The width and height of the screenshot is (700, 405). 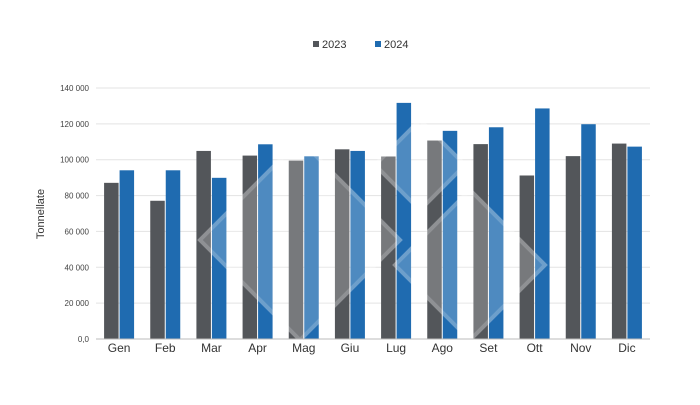 I want to click on x-tick-label: Ott, so click(x=535, y=348).